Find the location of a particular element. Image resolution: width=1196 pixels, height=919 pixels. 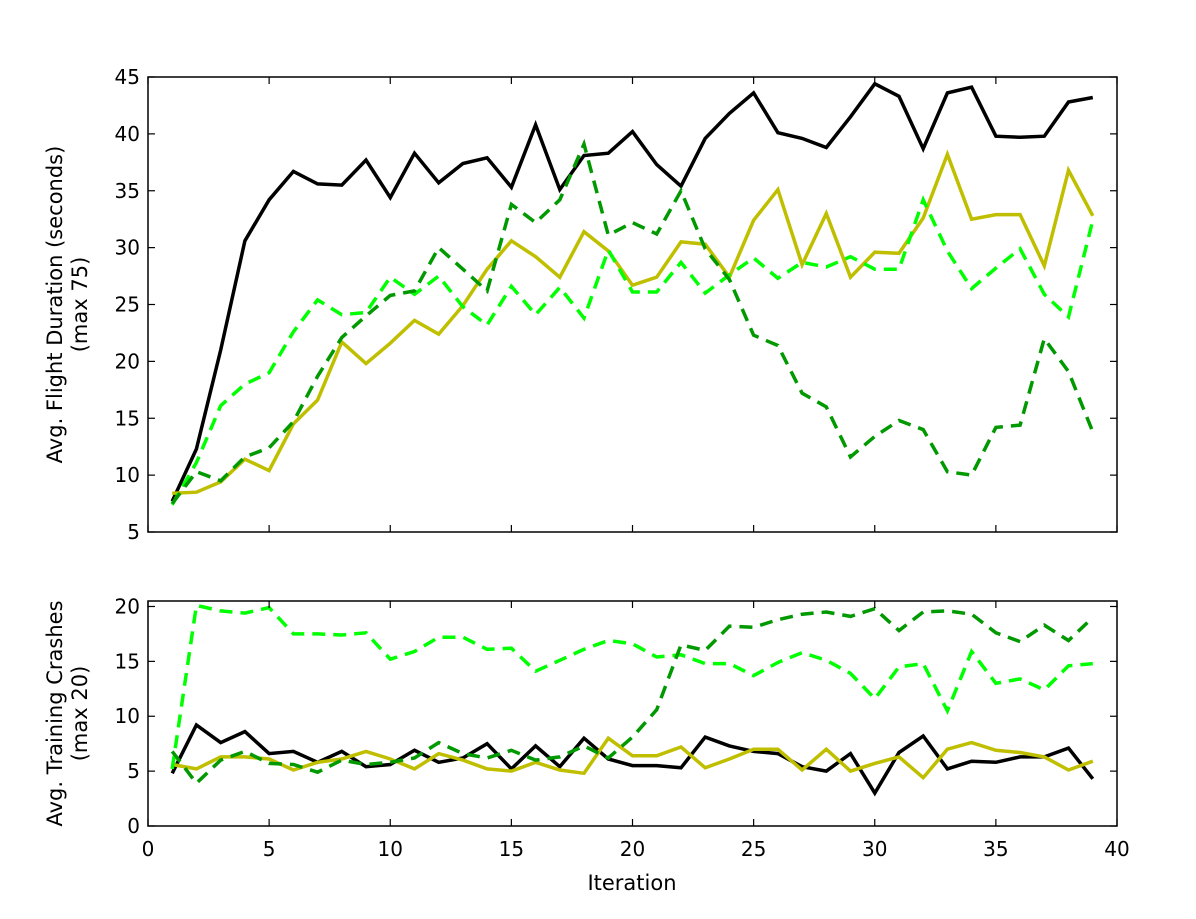

top-panel-ytick-label: 5 is located at coordinates (133, 532).